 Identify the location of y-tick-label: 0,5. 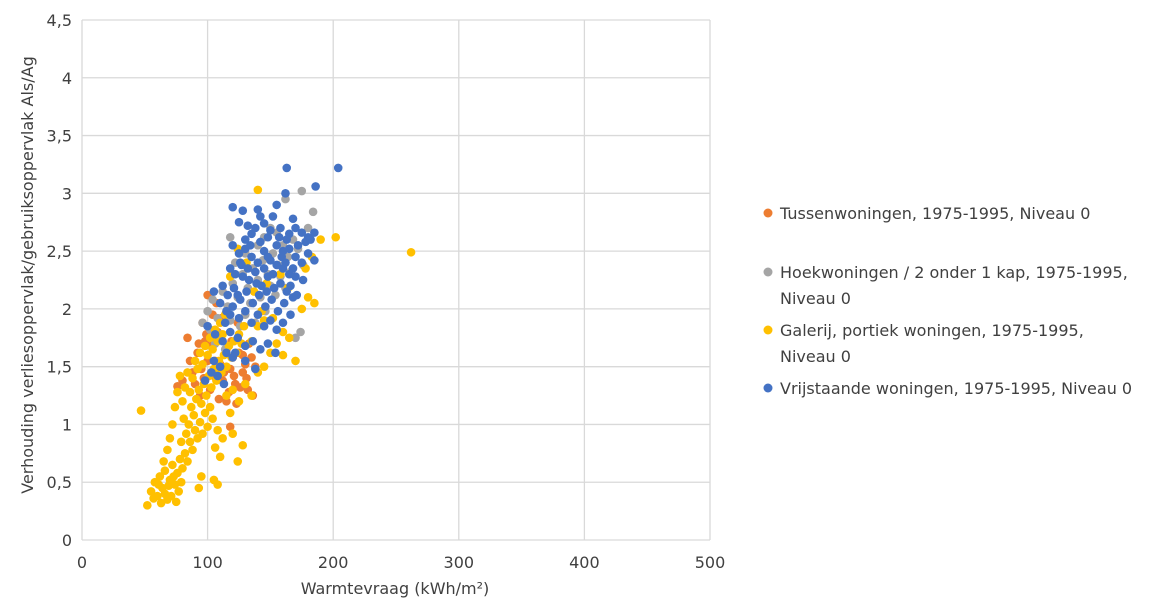
(59, 482).